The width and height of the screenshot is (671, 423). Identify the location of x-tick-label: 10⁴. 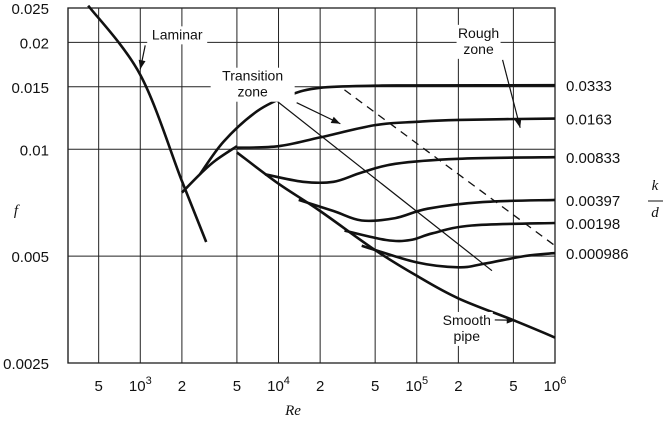
(278, 385).